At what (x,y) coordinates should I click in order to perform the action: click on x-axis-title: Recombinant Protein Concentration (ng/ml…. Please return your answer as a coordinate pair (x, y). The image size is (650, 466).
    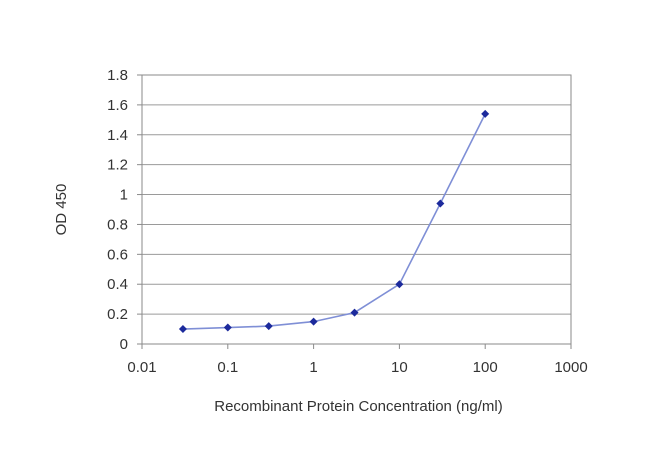
    Looking at the image, I should click on (358, 406).